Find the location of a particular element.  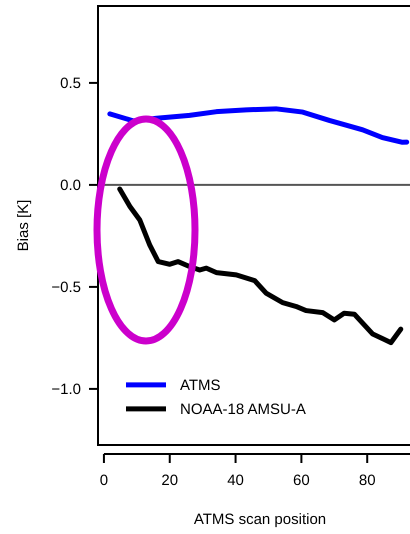

y-tick-label: 0.0 is located at coordinates (70, 185).